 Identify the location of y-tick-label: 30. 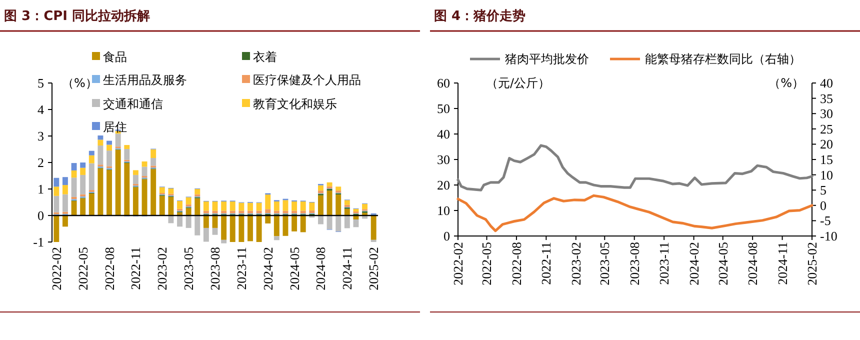
(443, 159).